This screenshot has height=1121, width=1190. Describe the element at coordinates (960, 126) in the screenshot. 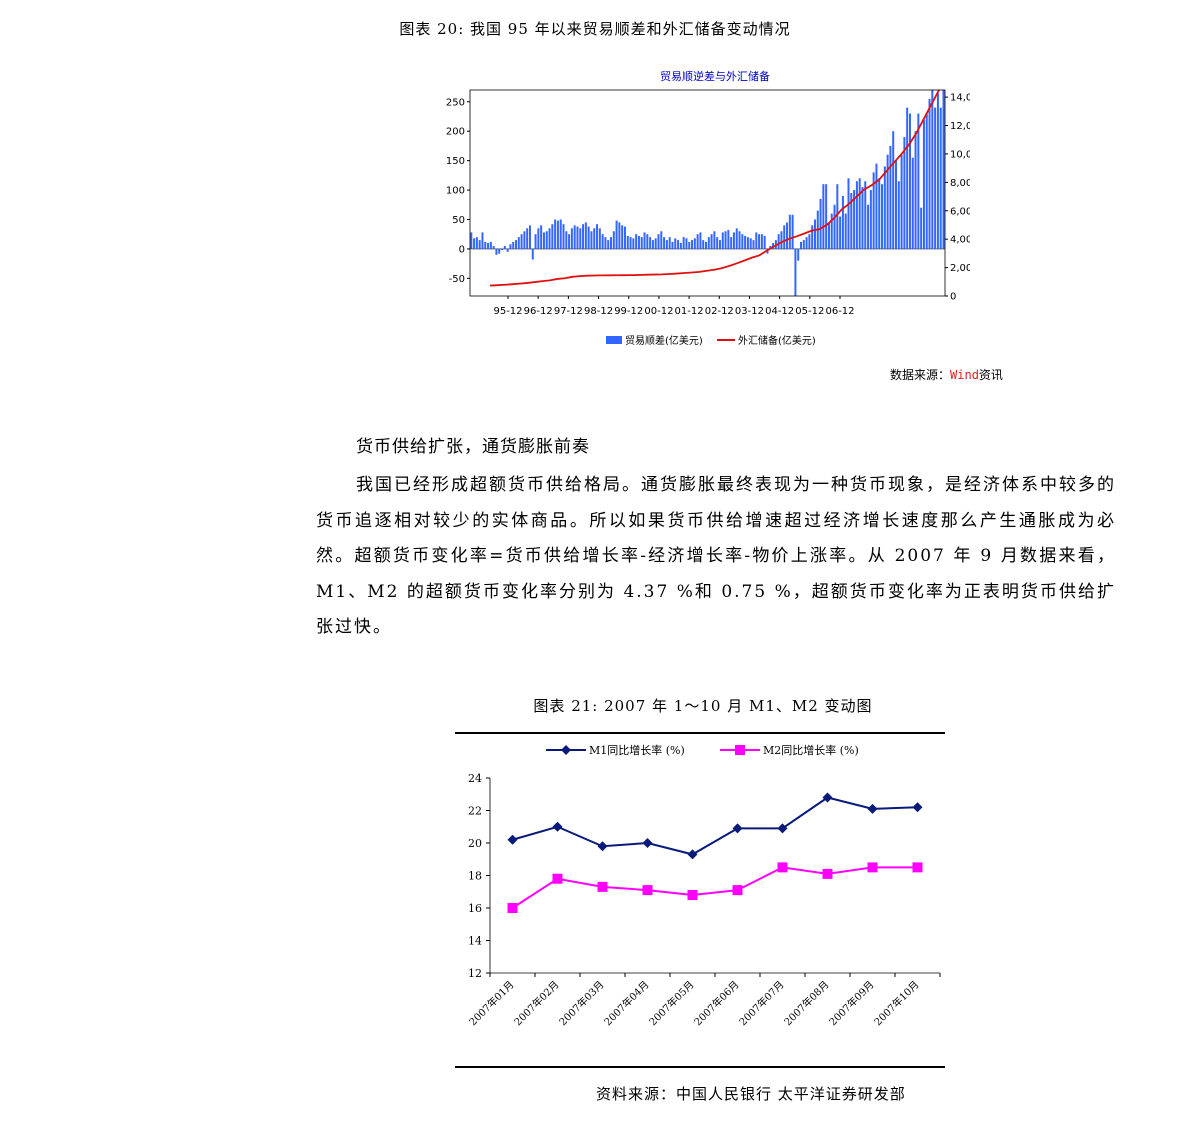

I see `right-tick-label: 12,000` at that location.